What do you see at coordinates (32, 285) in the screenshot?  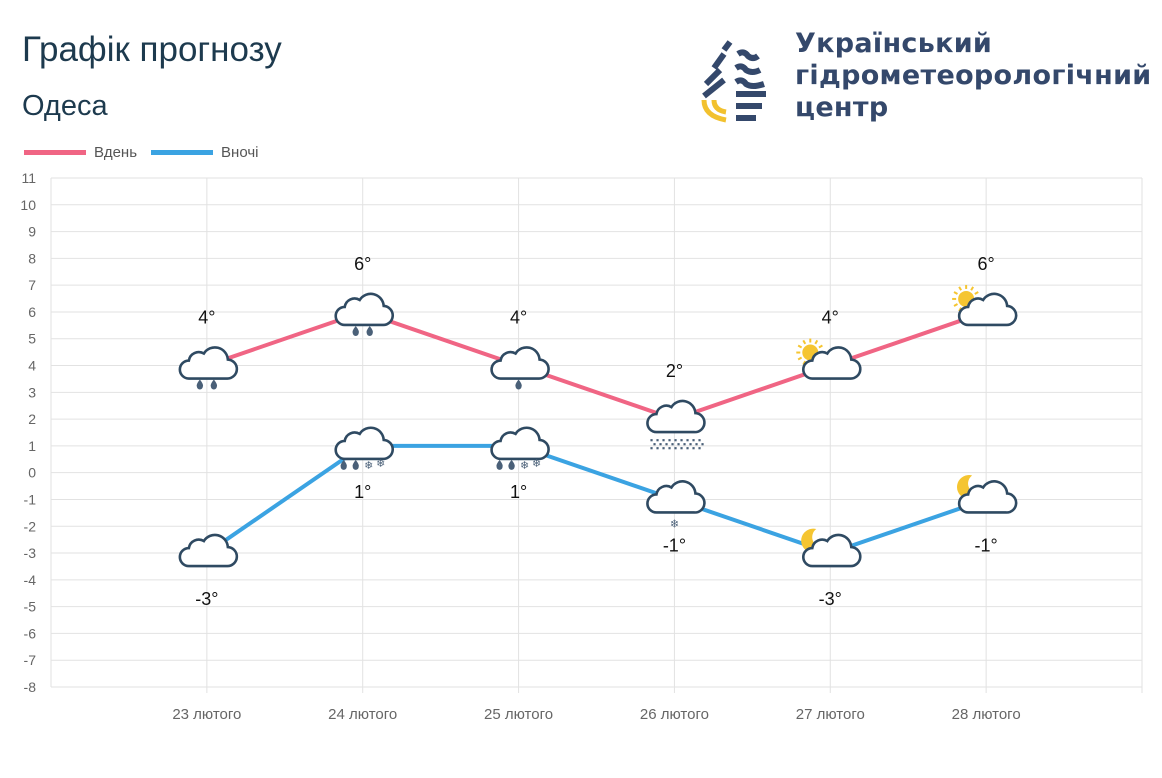 I see `y-tick-label: 7` at bounding box center [32, 285].